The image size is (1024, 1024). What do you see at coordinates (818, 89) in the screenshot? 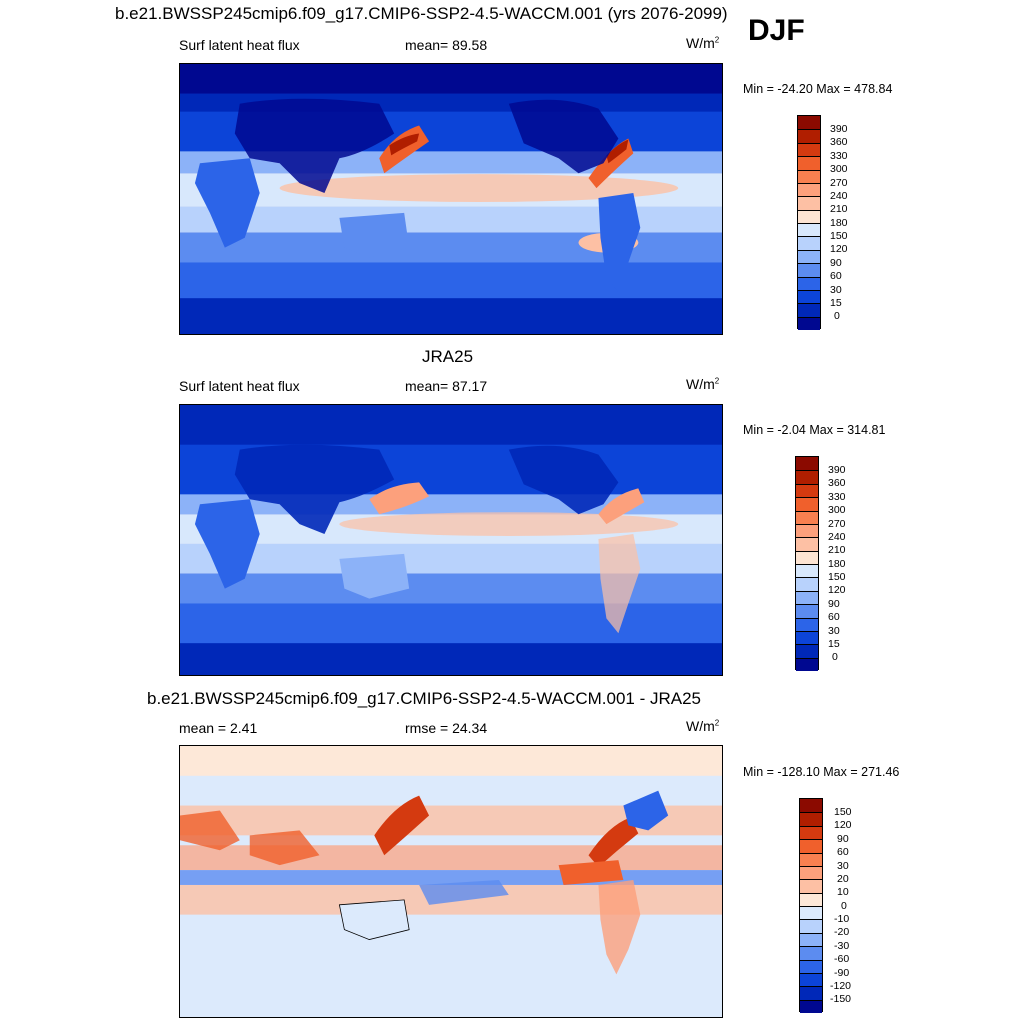
I see `minmax-label-model: Min = -24.20 Max = 478.84` at bounding box center [818, 89].